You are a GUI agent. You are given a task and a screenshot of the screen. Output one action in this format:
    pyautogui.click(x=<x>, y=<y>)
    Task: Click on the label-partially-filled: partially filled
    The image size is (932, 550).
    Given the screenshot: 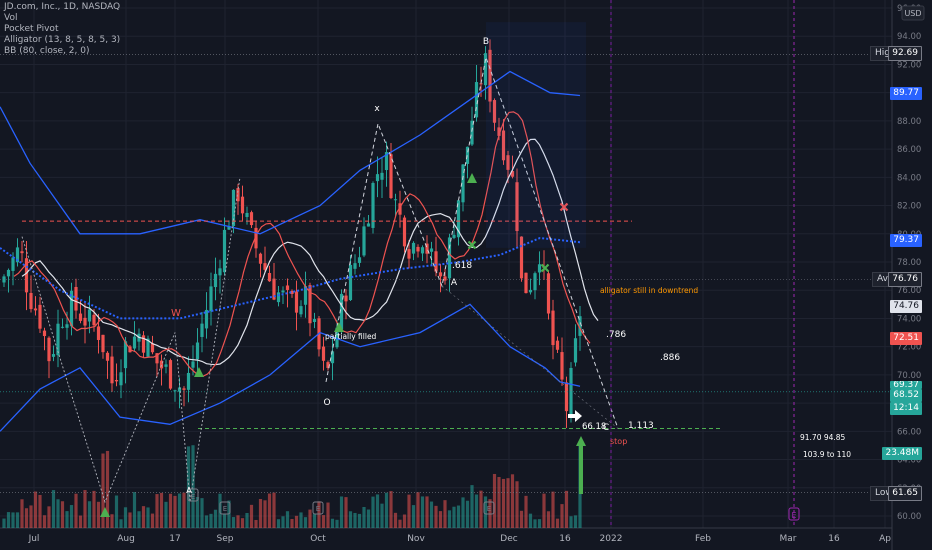 What is the action you would take?
    pyautogui.click(x=351, y=336)
    